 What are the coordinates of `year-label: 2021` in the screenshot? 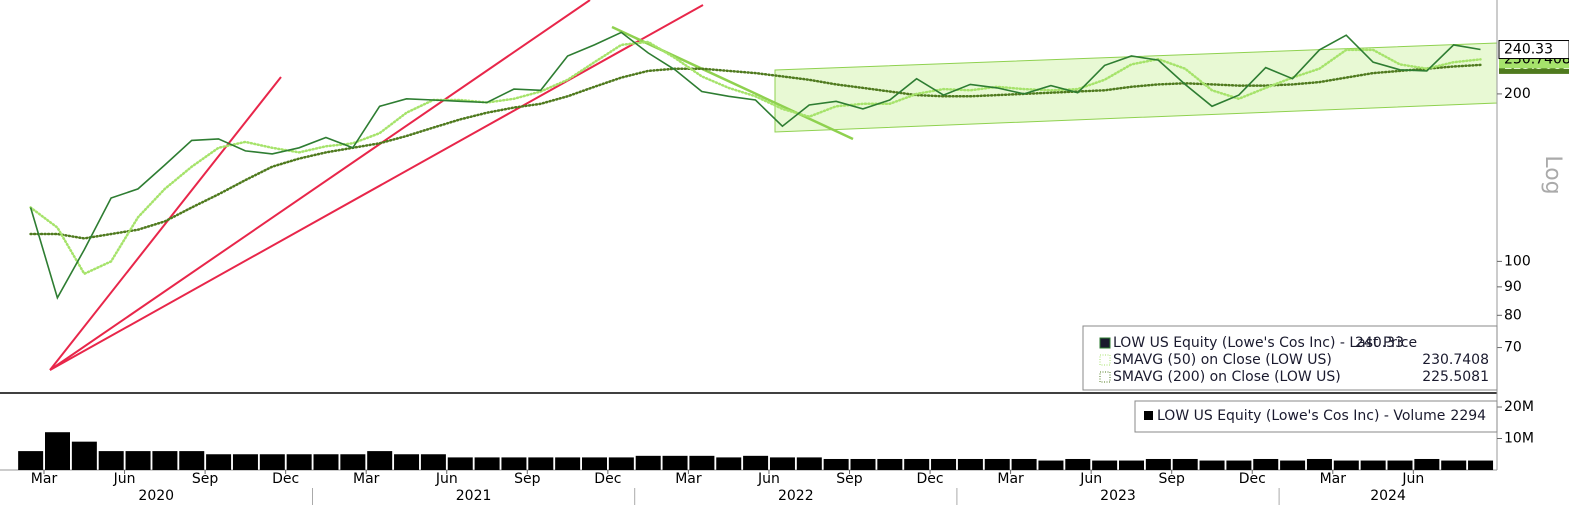 It's located at (474, 496).